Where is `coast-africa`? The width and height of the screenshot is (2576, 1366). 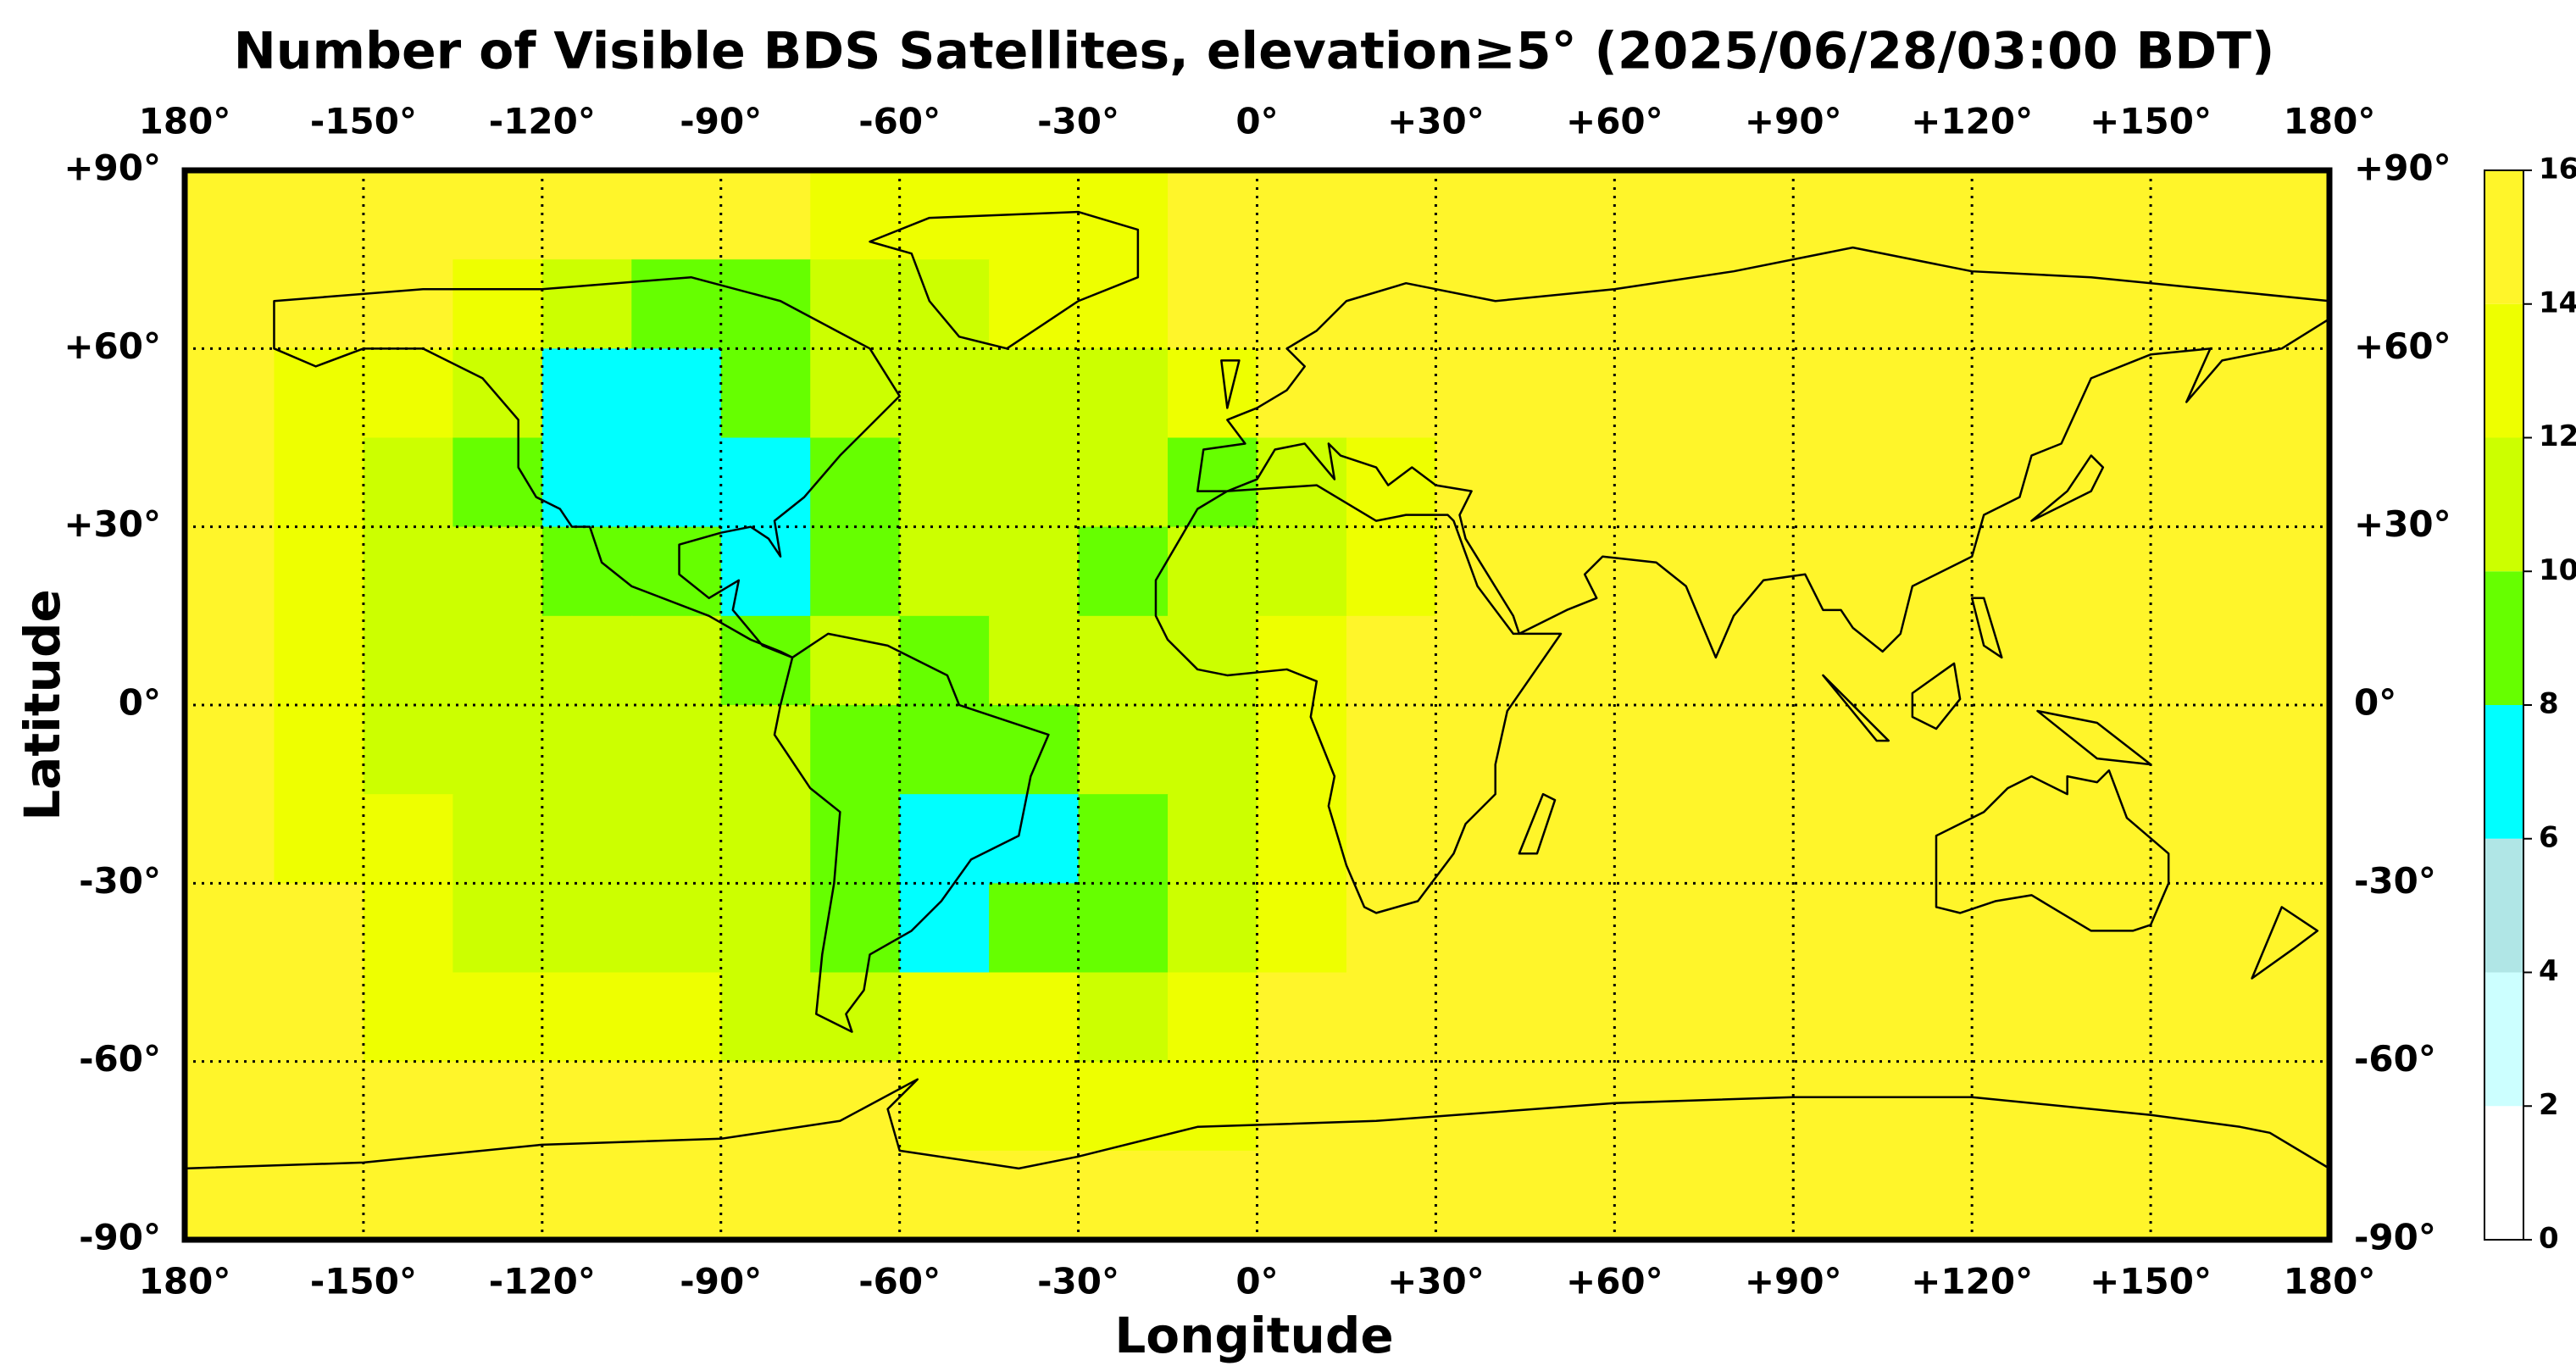
coast-africa is located at coordinates (1358, 699).